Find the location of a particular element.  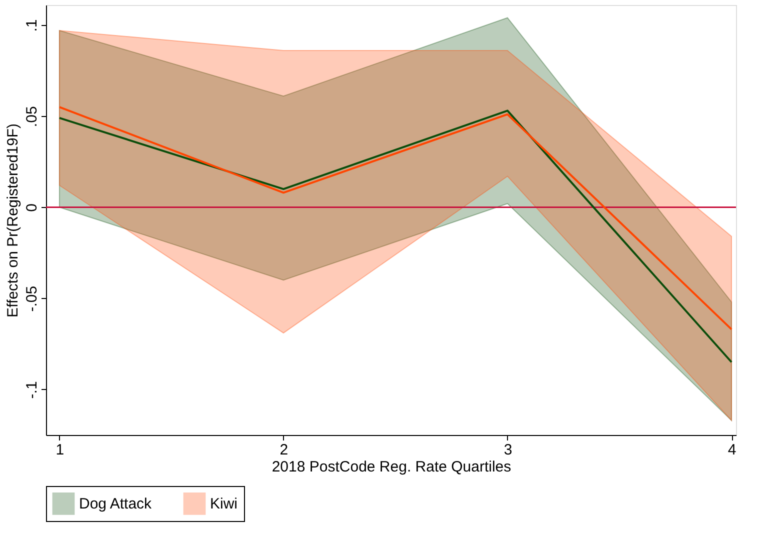

x-tick-label: 4 is located at coordinates (732, 450).